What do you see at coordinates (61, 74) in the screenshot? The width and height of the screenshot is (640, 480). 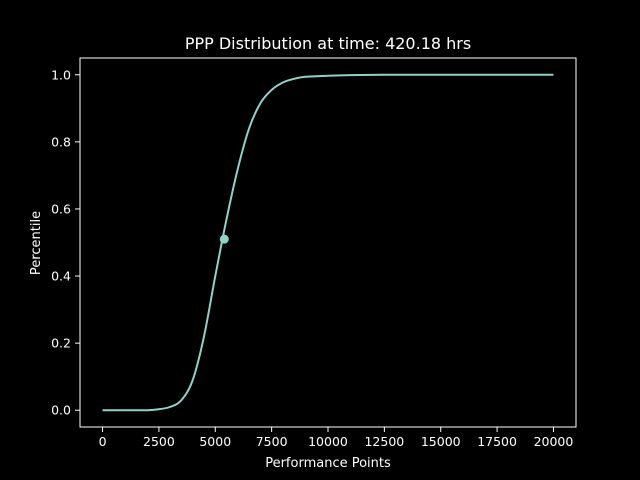 I see `y-tick-label: 1.0` at bounding box center [61, 74].